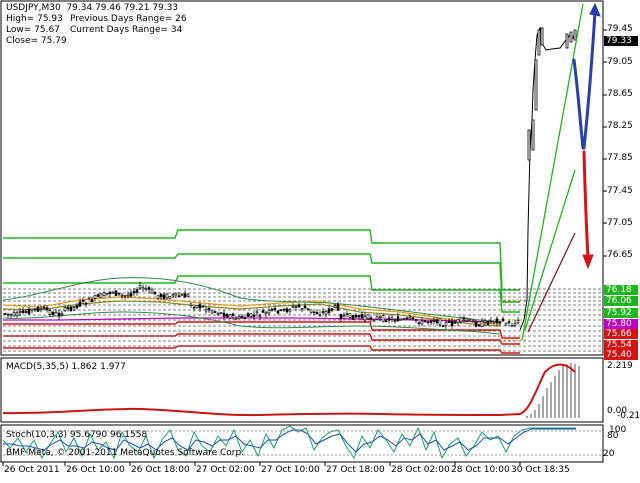  Describe the element at coordinates (586, 136) in the screenshot. I see `forecast-arrows` at that location.